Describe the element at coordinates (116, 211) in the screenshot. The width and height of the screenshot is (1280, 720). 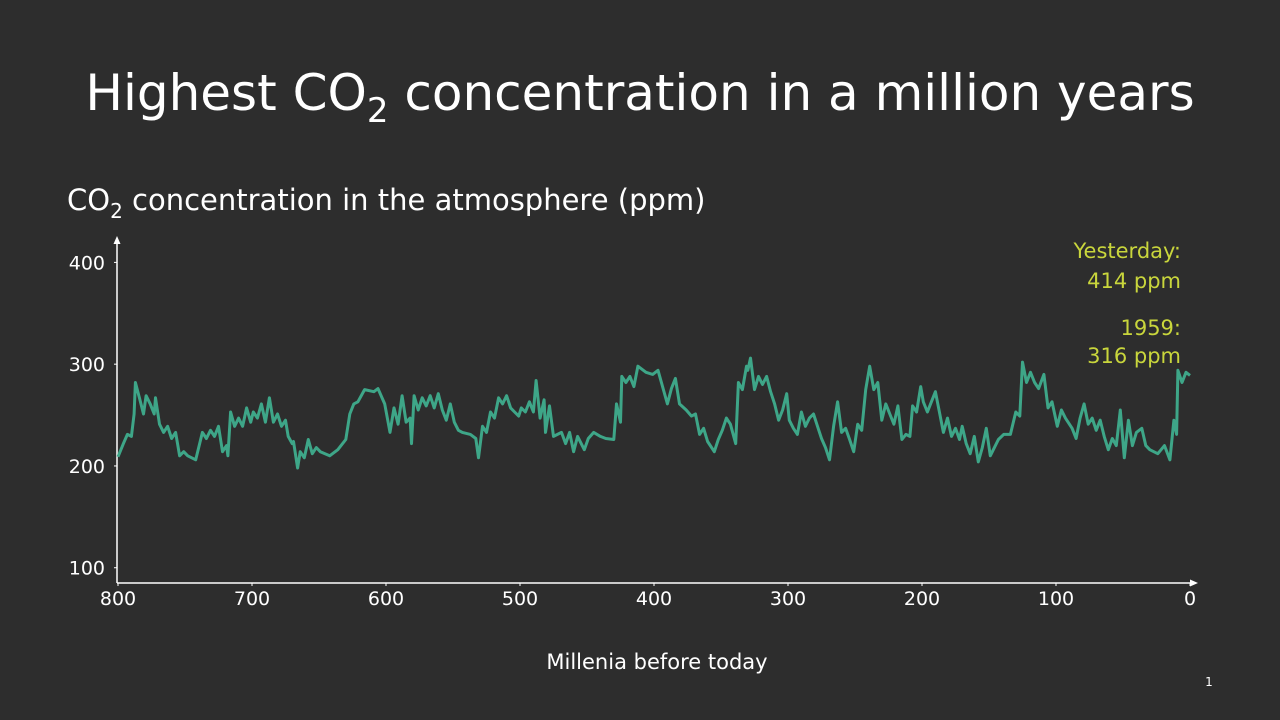
I see `label-subscript: 2` at that location.